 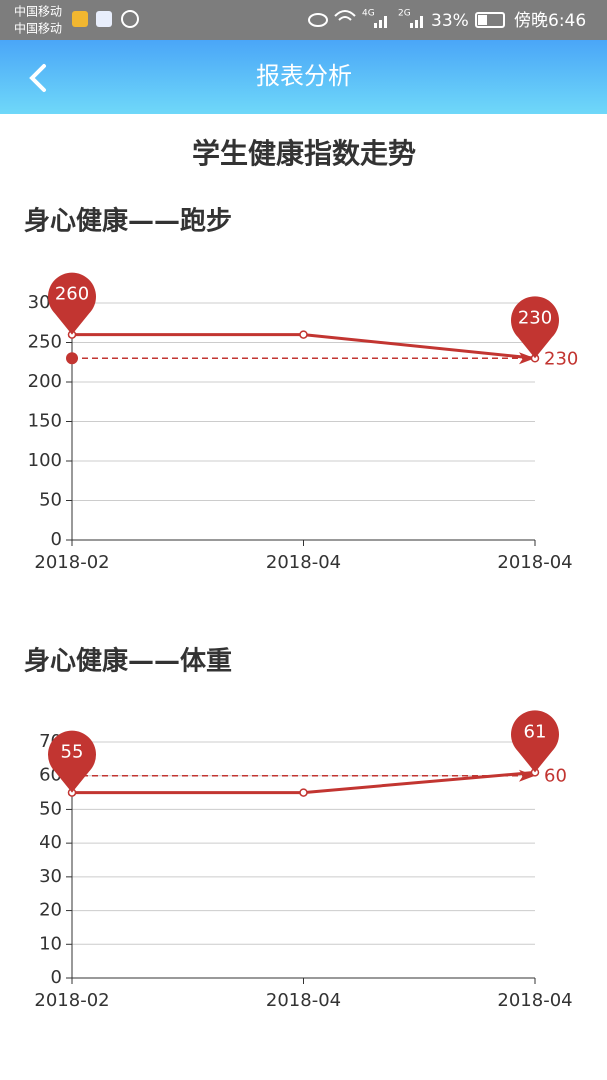 What do you see at coordinates (561, 358) in the screenshot?
I see `mark-line-label: 230` at bounding box center [561, 358].